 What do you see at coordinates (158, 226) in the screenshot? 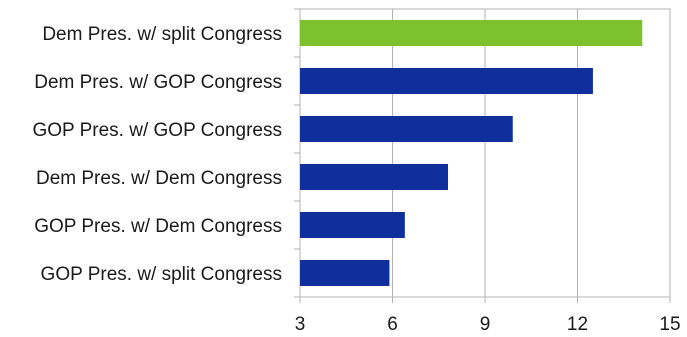
I see `category-label: GOP Pres. w/ Dem Congress` at bounding box center [158, 226].